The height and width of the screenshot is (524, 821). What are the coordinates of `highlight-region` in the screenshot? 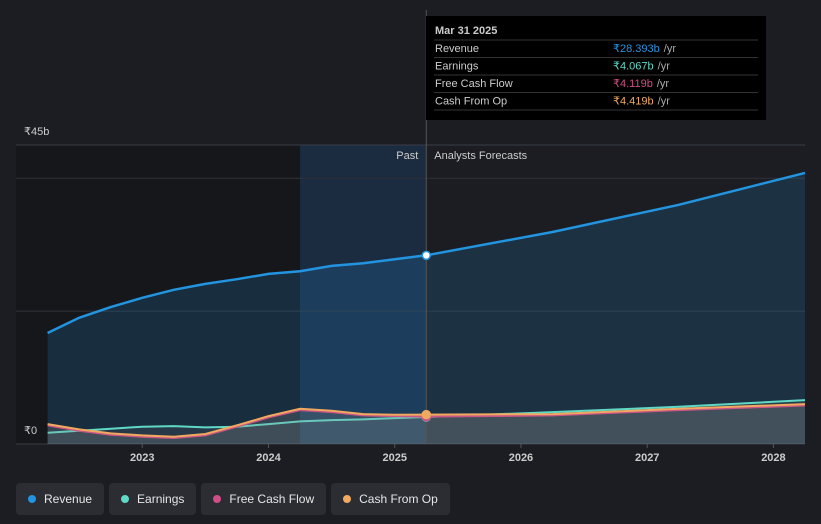 It's located at (363, 294).